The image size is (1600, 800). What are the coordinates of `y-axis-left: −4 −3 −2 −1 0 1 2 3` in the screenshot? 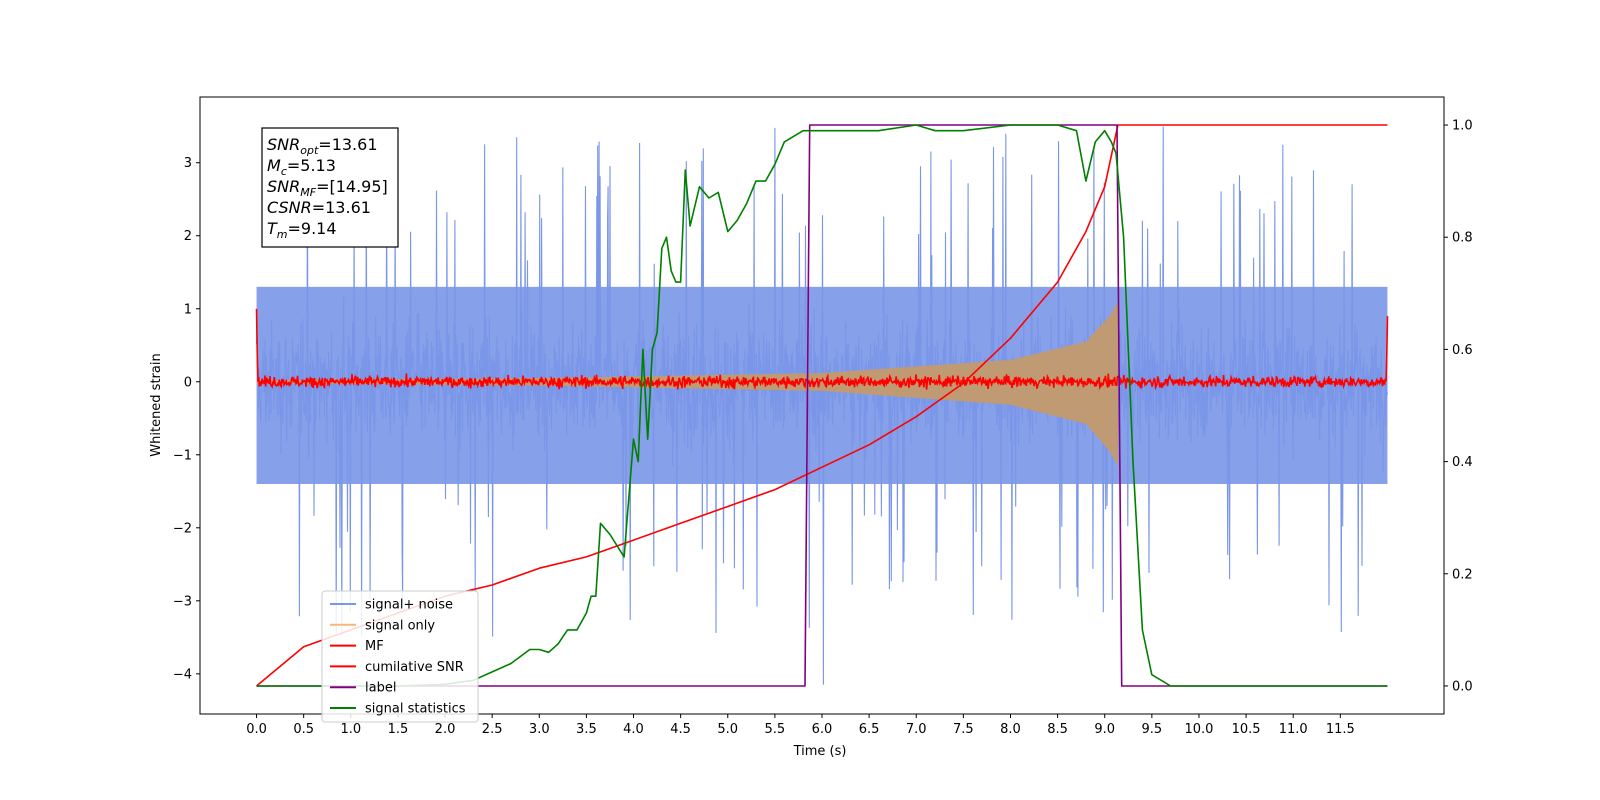 It's located at (186, 419).